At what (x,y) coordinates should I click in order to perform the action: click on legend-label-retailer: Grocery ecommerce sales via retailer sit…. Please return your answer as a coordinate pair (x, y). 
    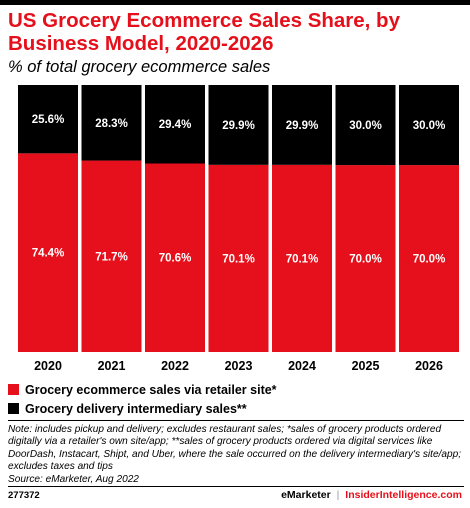
    Looking at the image, I should click on (151, 389).